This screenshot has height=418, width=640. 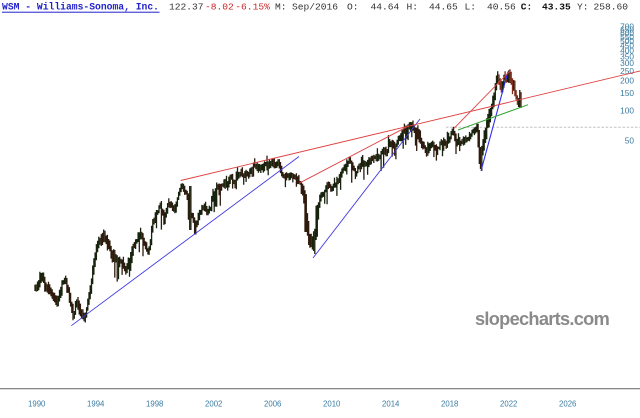 What do you see at coordinates (627, 51) in the screenshot?
I see `svg-text: 400` at bounding box center [627, 51].